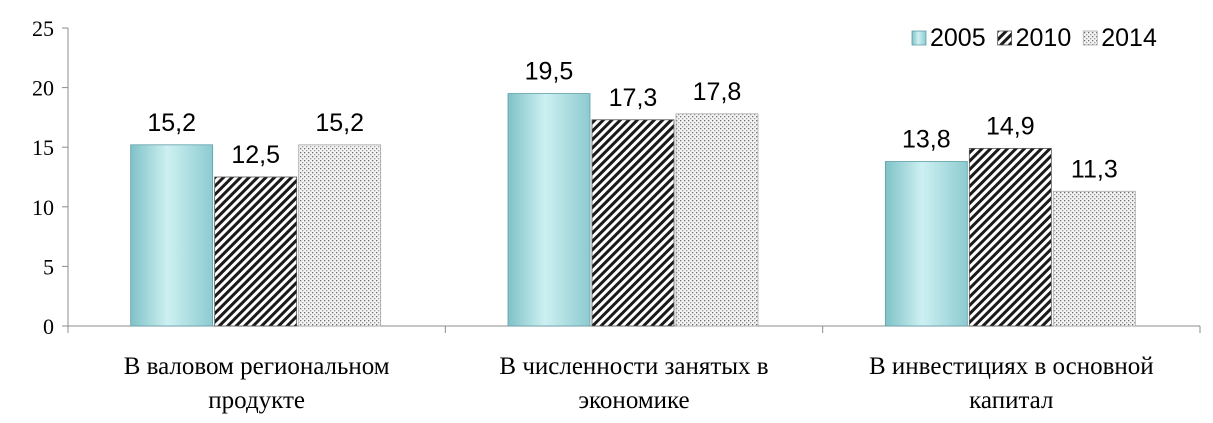 This screenshot has height=423, width=1213. I want to click on legend-label-2005: 2005, so click(958, 38).